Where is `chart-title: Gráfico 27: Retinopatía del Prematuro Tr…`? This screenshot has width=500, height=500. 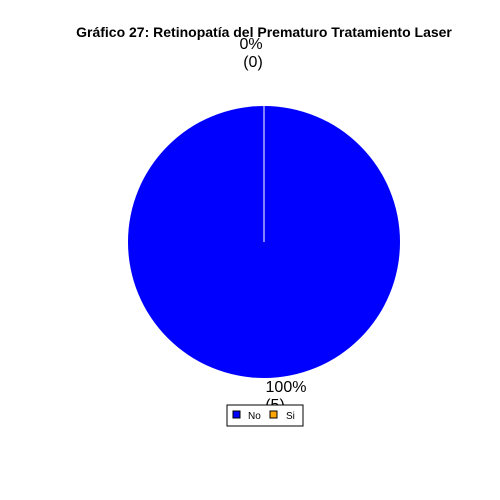 chart-title: Gráfico 27: Retinopatía del Prematuro Tr… is located at coordinates (264, 32).